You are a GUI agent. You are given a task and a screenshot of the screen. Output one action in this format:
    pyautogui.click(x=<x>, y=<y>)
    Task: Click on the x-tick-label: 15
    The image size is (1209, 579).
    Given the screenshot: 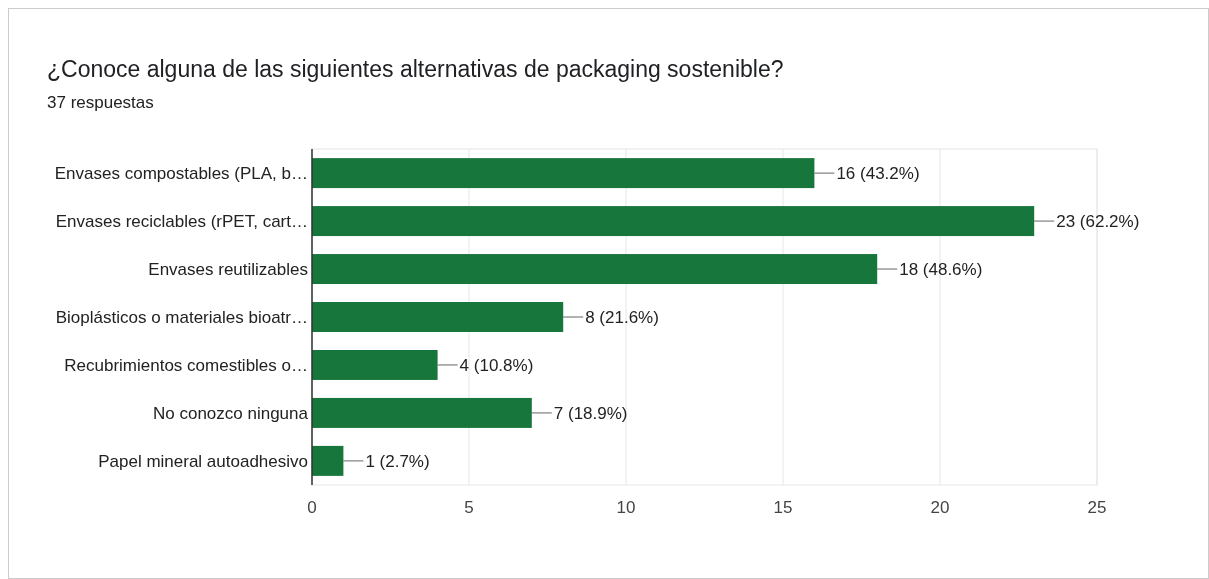 What is the action you would take?
    pyautogui.click(x=783, y=507)
    